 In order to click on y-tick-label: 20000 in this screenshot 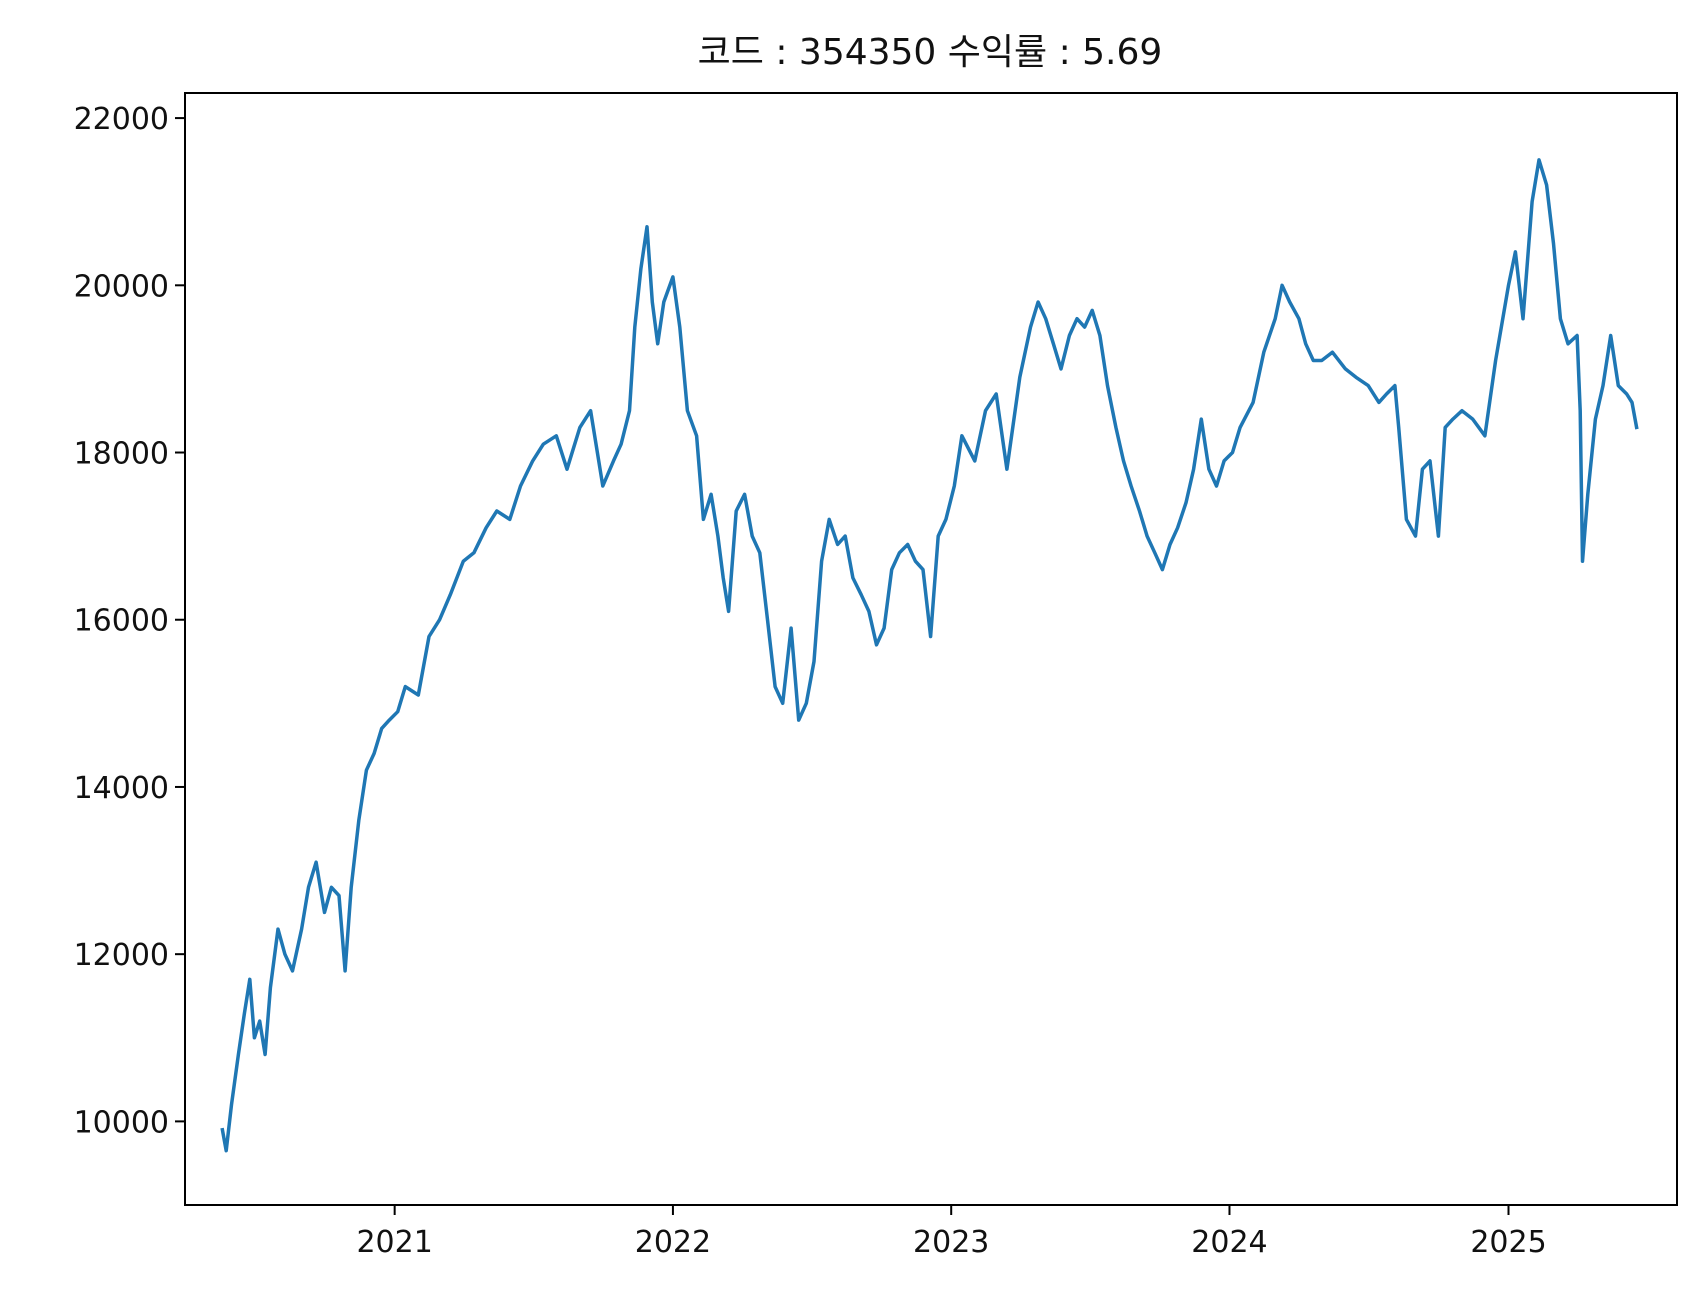, I will do `click(121, 286)`.